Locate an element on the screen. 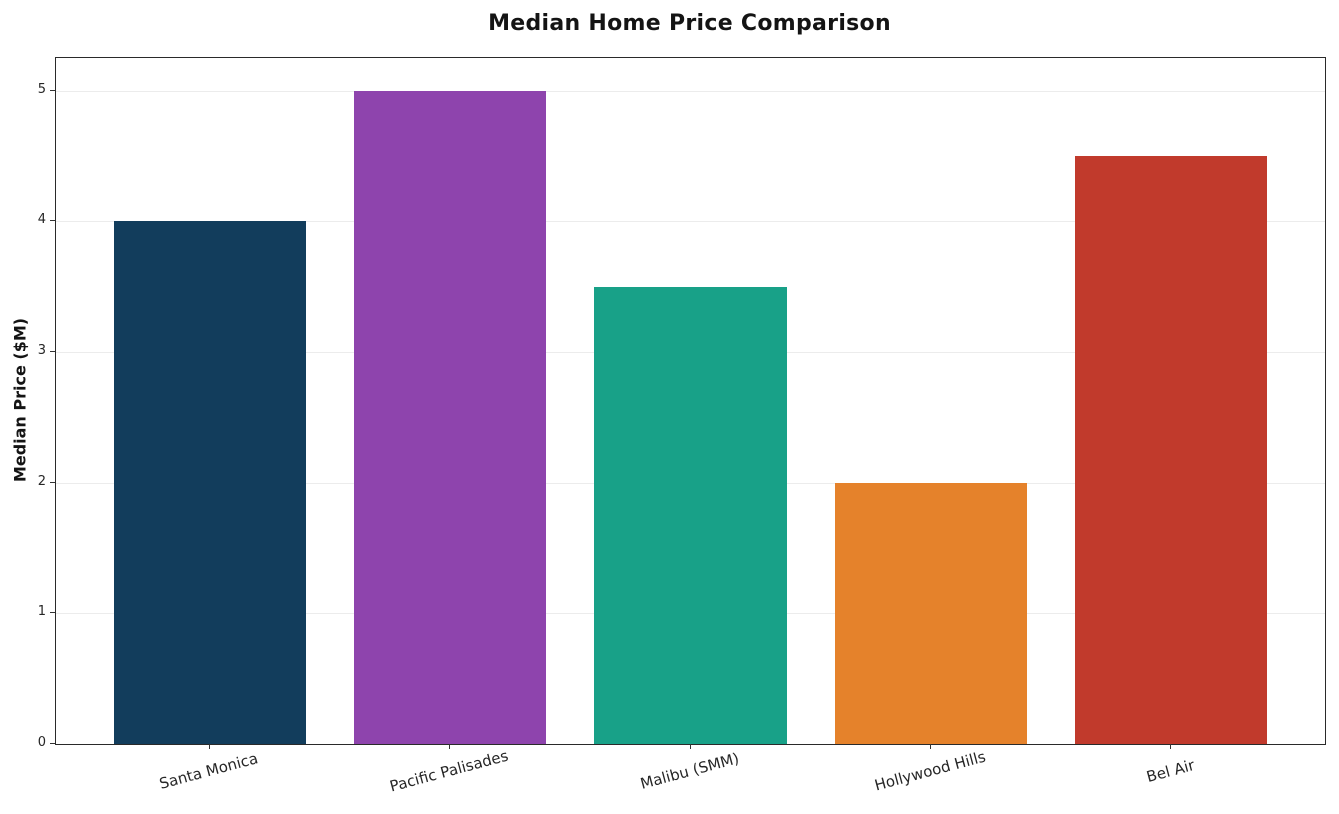  y-tick-label-4: 4 is located at coordinates (41, 220).